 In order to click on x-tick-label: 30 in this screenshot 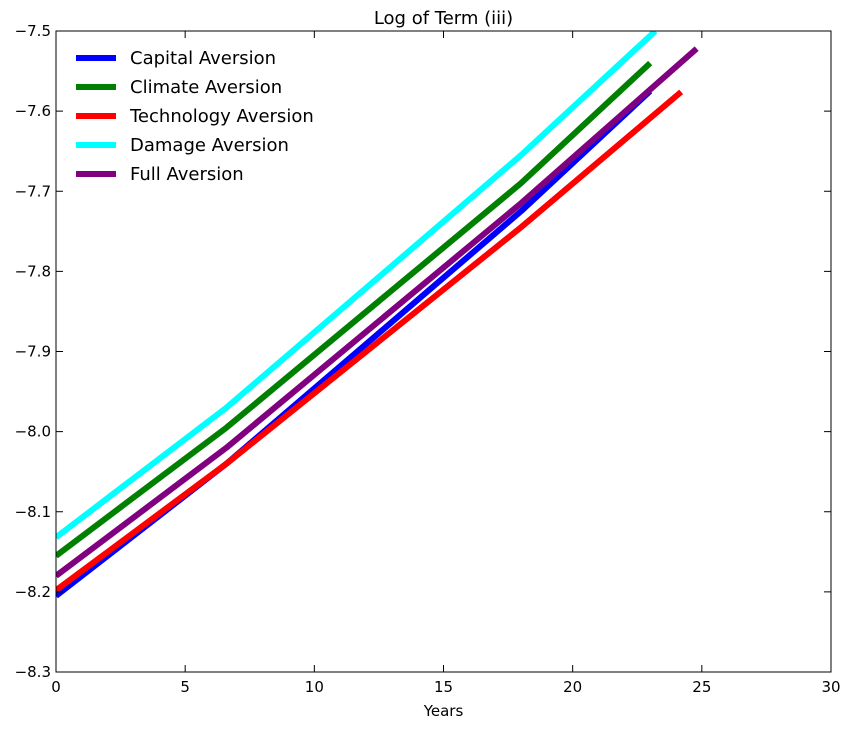, I will do `click(830, 687)`.